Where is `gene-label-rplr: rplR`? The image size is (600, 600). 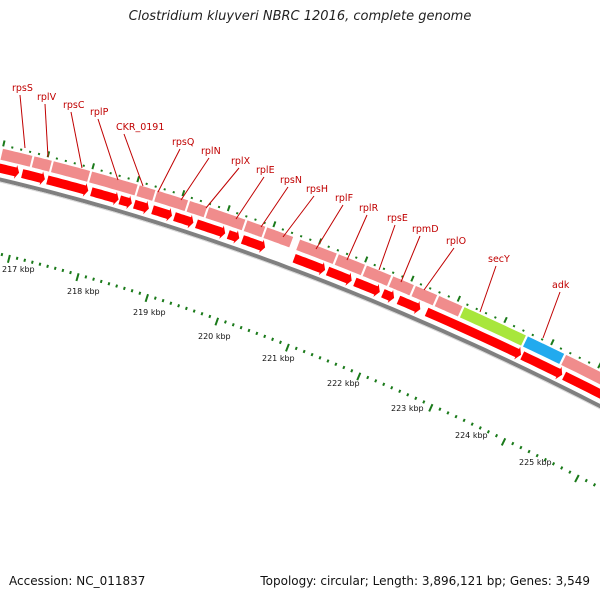
gene-label-rplr: rplR is located at coordinates (369, 208).